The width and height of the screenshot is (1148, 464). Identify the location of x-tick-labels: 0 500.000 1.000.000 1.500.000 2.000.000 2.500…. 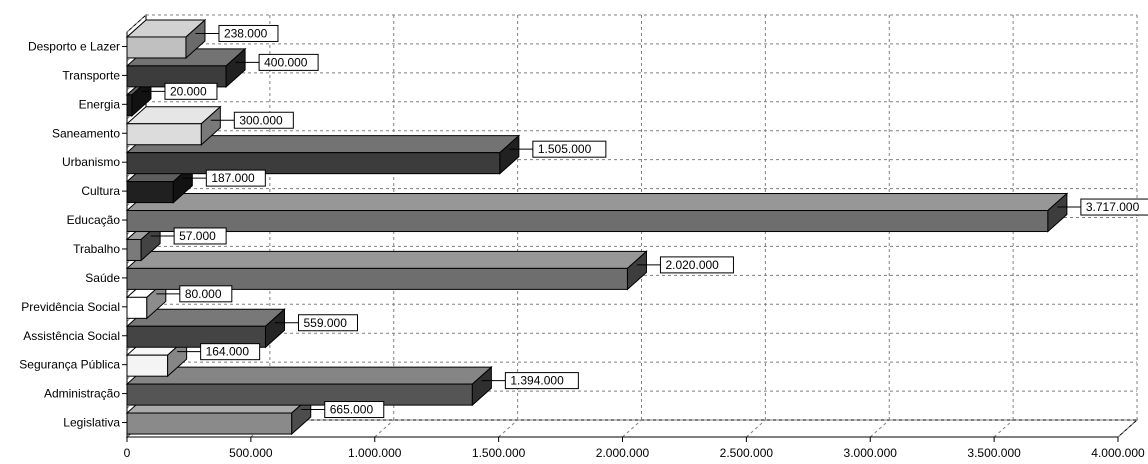
(634, 453).